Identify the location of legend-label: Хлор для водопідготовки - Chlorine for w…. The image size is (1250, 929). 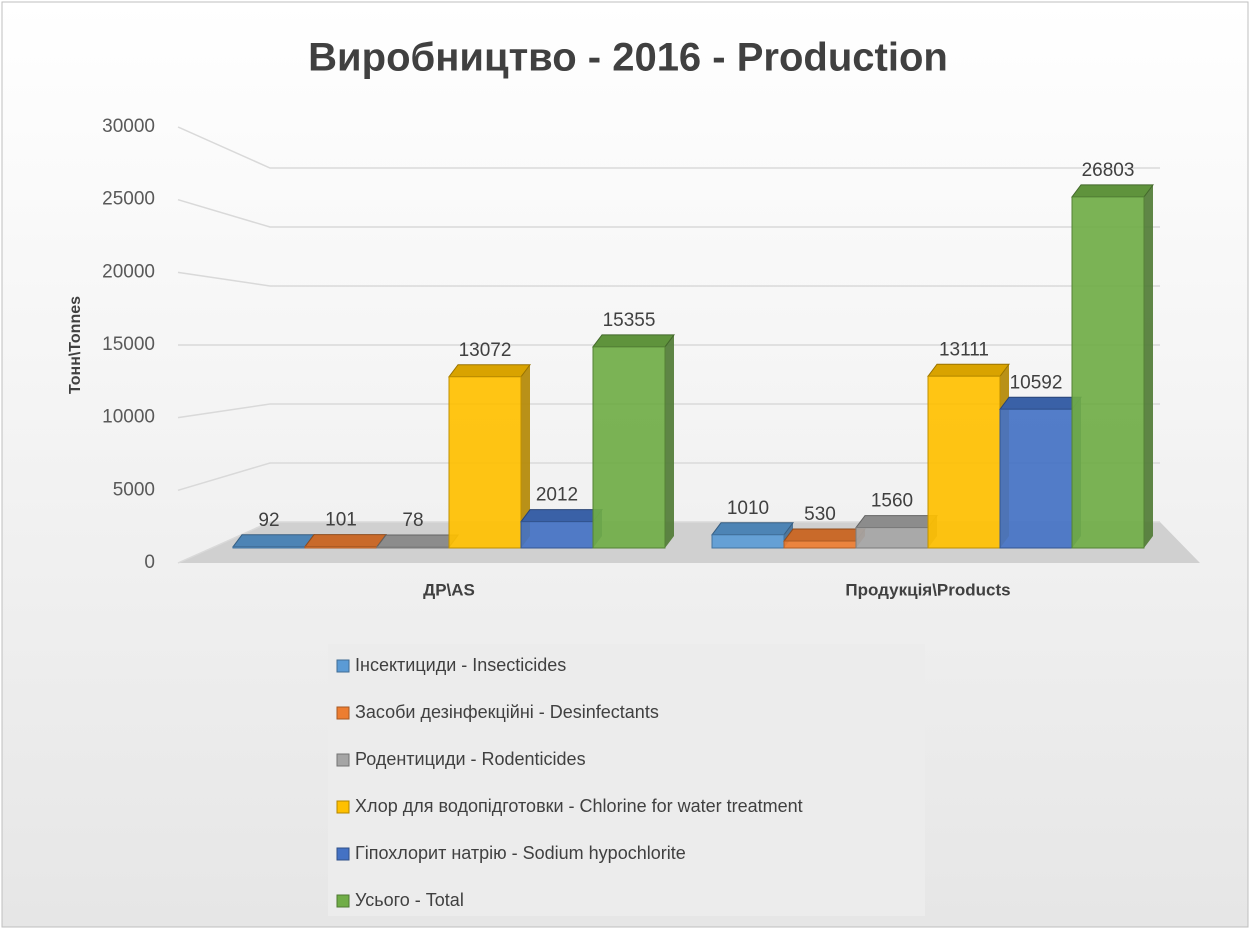
(579, 806).